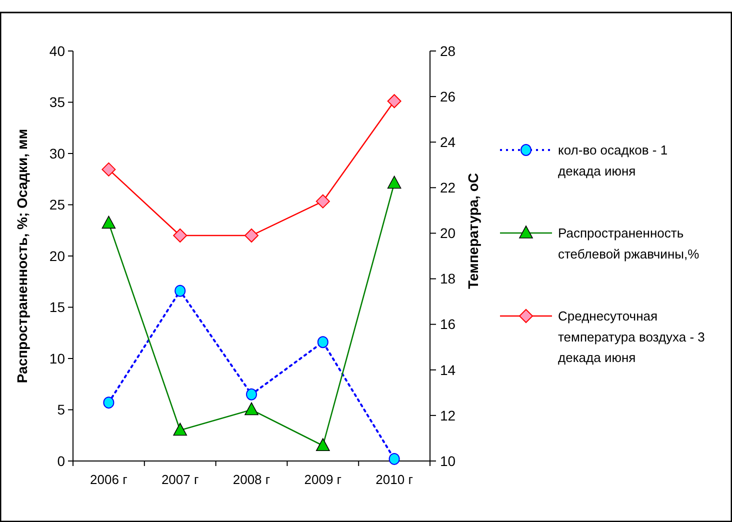 Image resolution: width=732 pixels, height=522 pixels. I want to click on y2-tick-label: 14, so click(448, 370).